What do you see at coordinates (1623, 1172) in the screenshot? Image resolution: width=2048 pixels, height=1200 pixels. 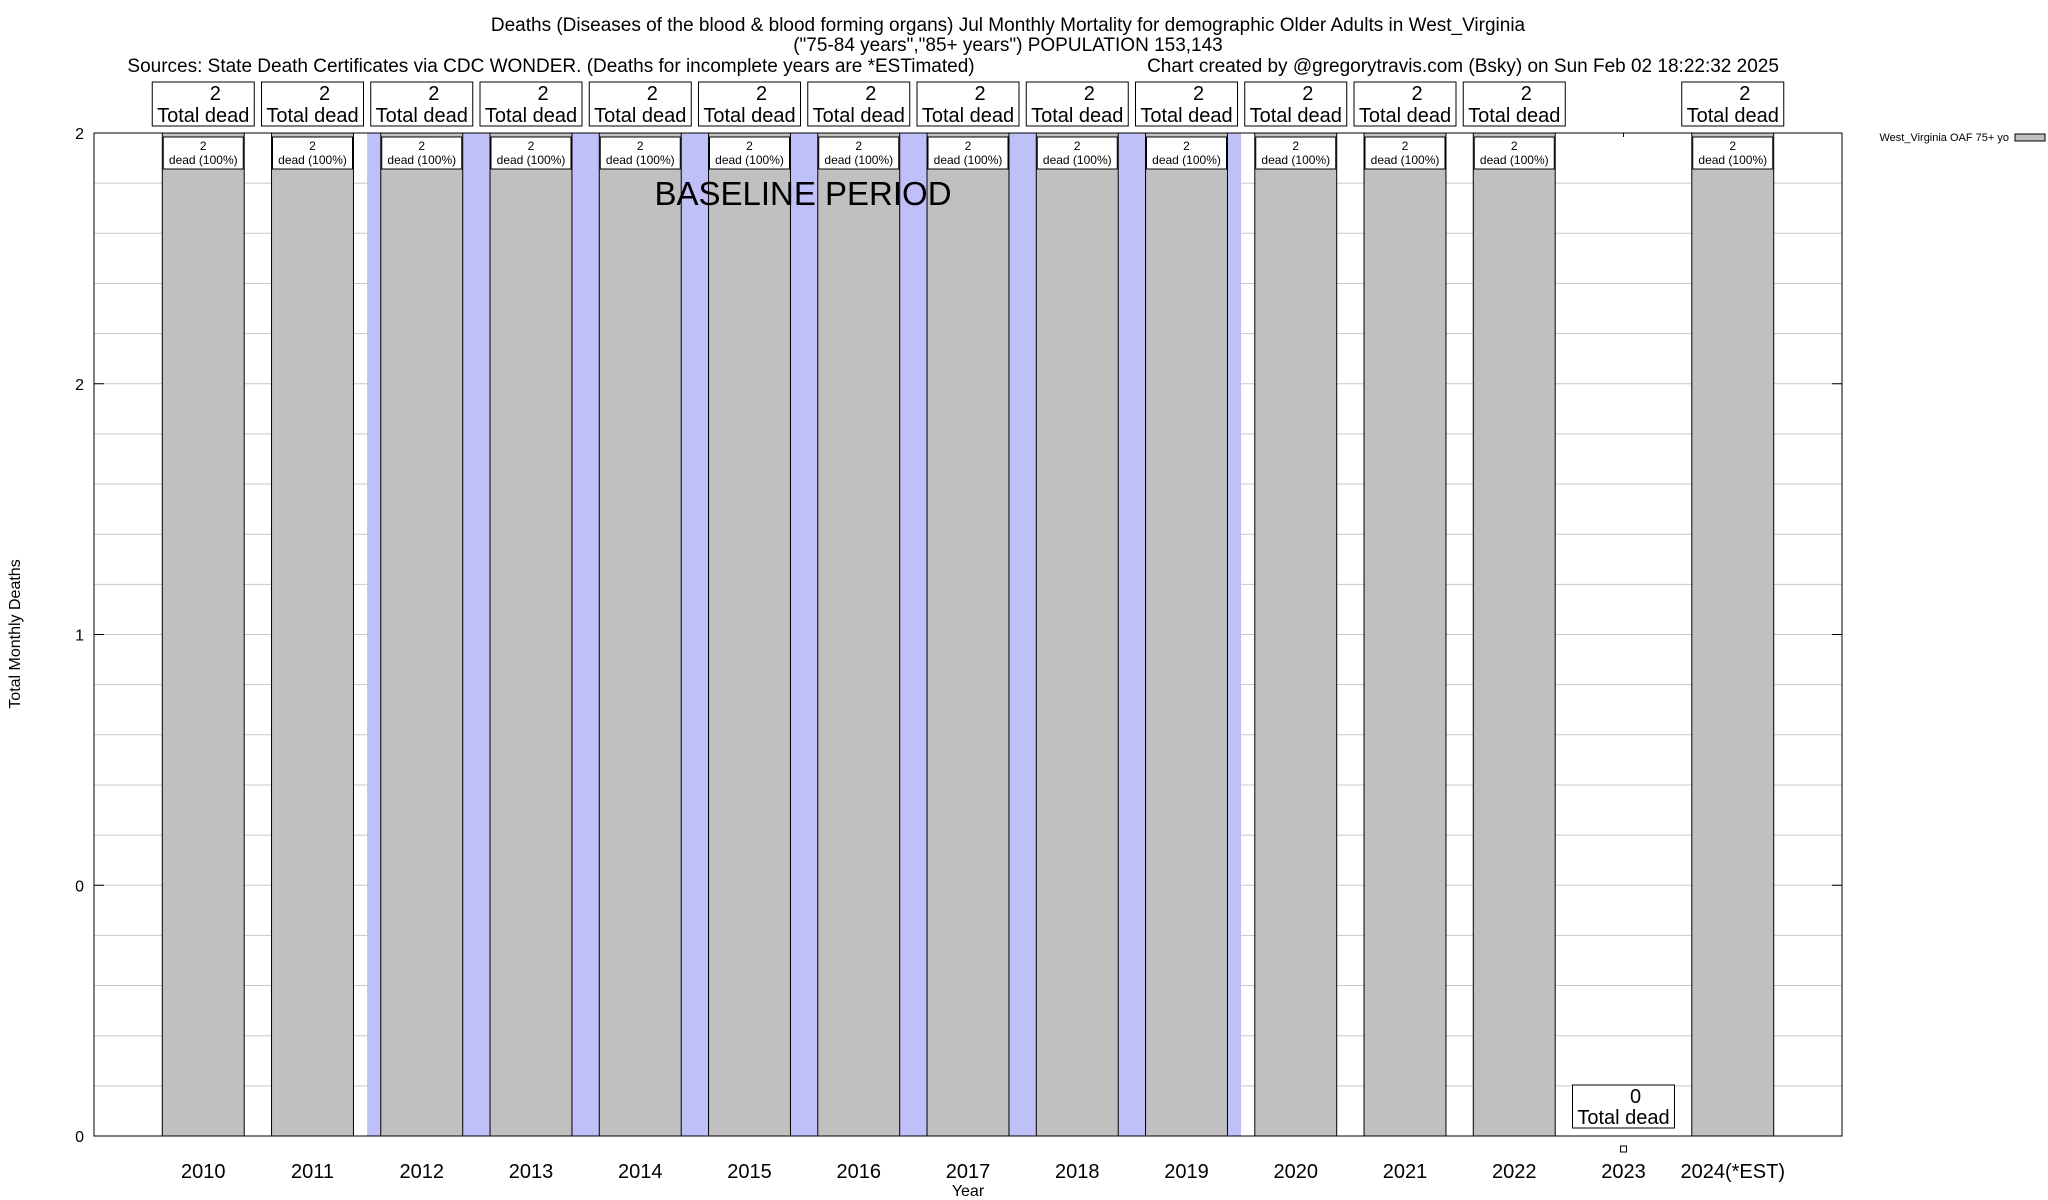 I see `x-tick-label: 2023` at bounding box center [1623, 1172].